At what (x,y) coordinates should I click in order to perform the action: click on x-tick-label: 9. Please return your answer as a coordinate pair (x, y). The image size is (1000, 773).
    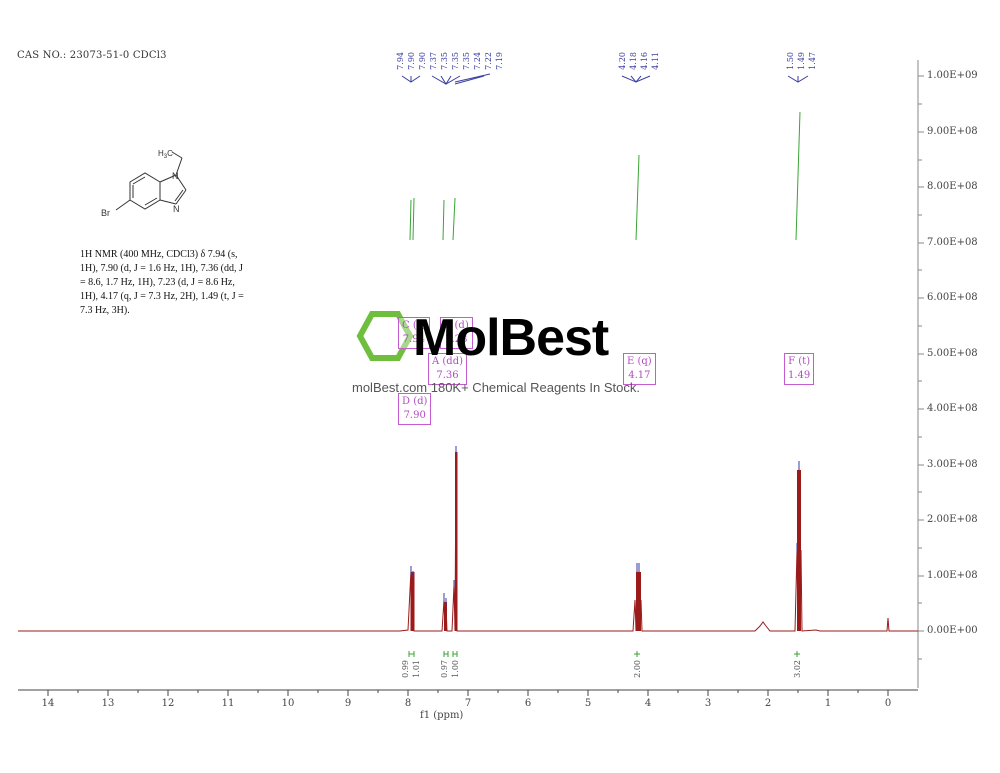
    Looking at the image, I should click on (348, 703).